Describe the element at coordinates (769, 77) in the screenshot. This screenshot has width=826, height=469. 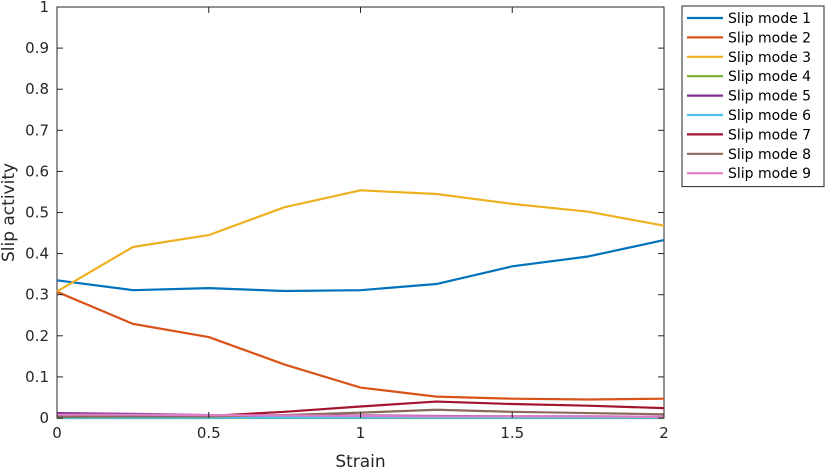
I see `legend-entry-label: Slip mode 4` at that location.